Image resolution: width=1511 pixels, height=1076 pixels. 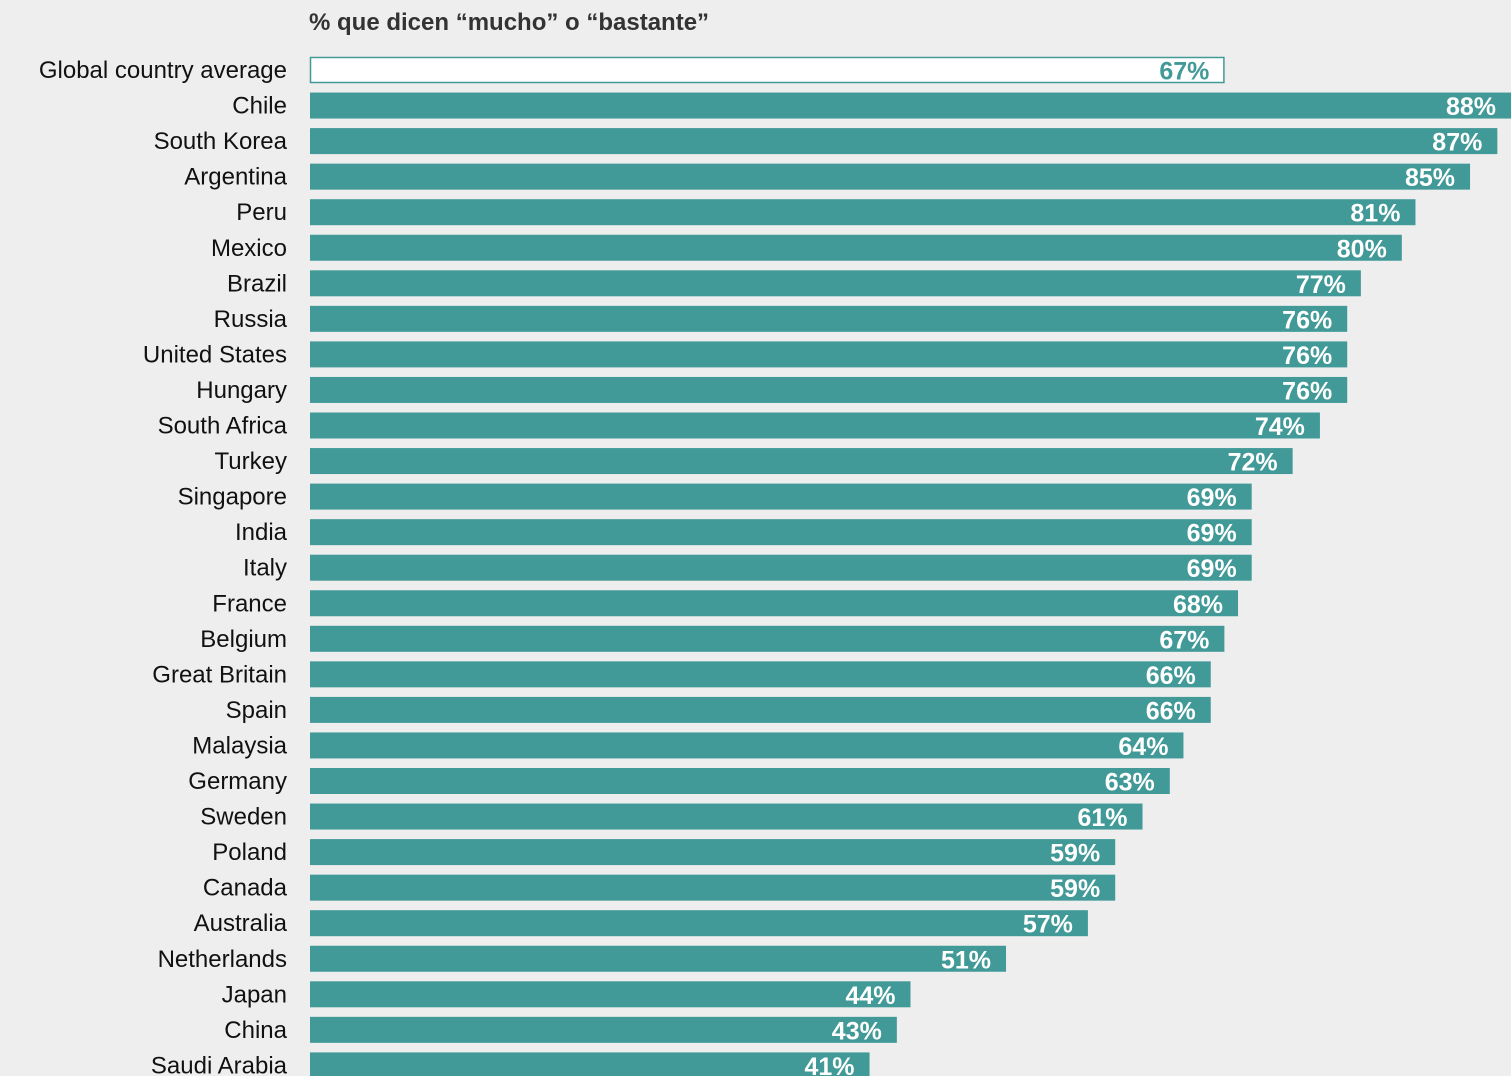 What do you see at coordinates (249, 248) in the screenshot?
I see `category-label: Mexico` at bounding box center [249, 248].